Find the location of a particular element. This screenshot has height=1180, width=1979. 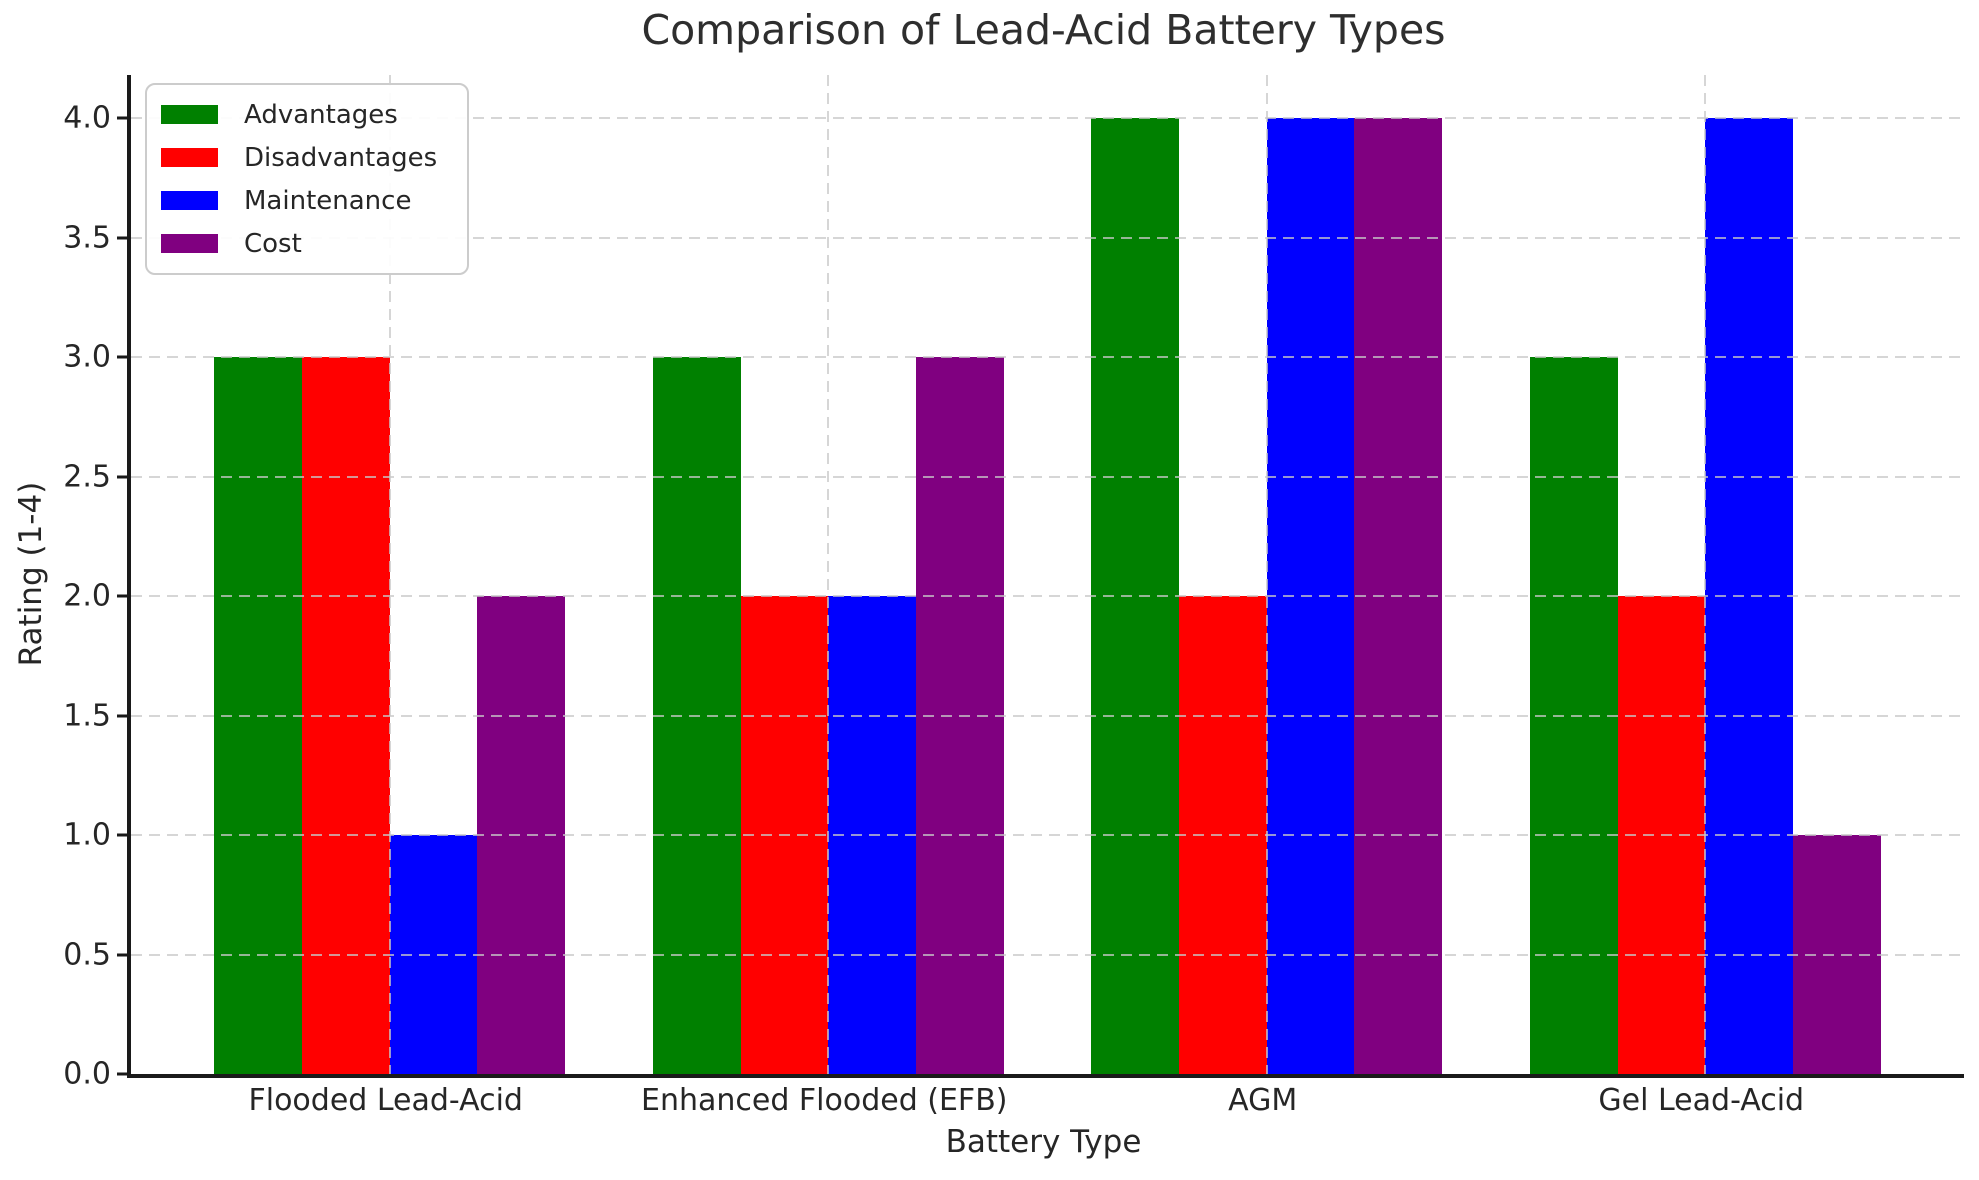

legend: Advantages Disadvantages Maintenance Cost is located at coordinates (307, 179).